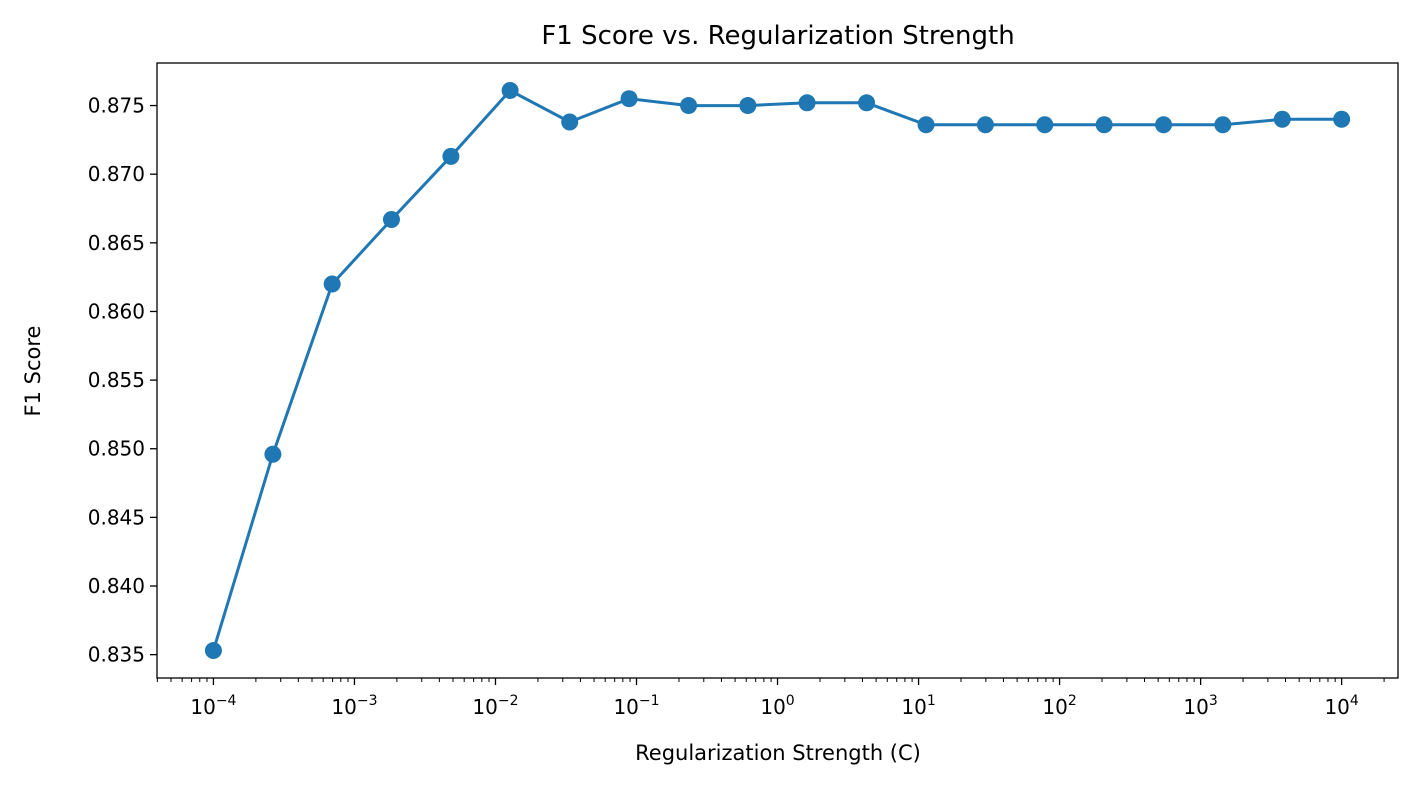 Image resolution: width=1418 pixels, height=787 pixels. Describe the element at coordinates (116, 517) in the screenshot. I see `y-tick-label: 0.845` at that location.